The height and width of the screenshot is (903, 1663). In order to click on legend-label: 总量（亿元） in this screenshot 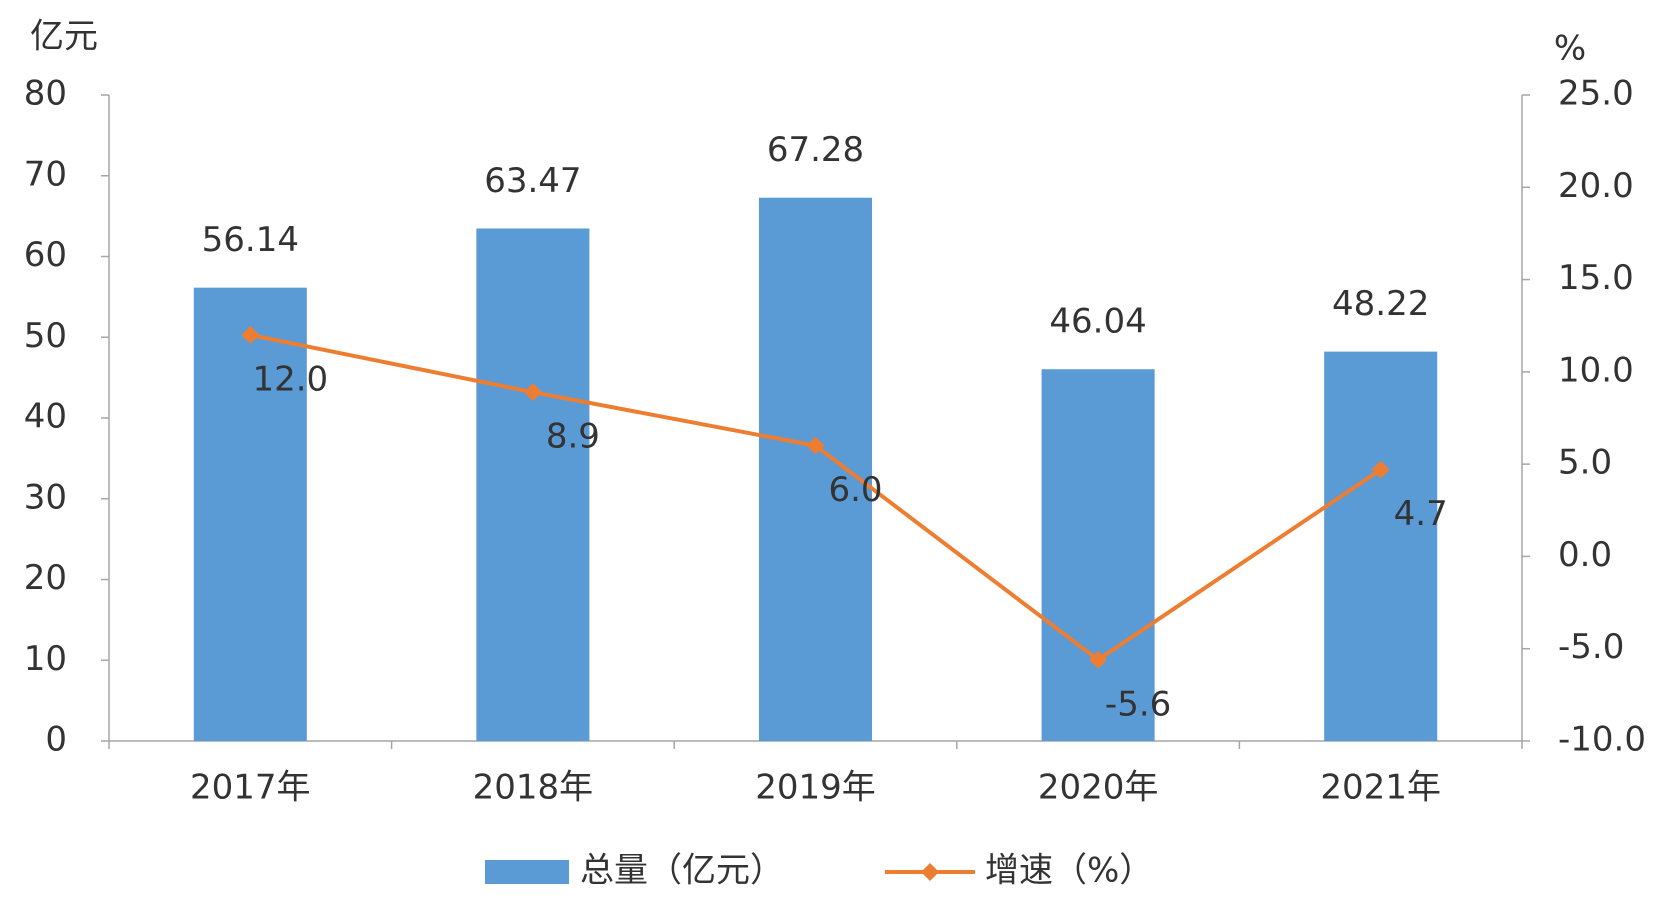, I will do `click(682, 871)`.